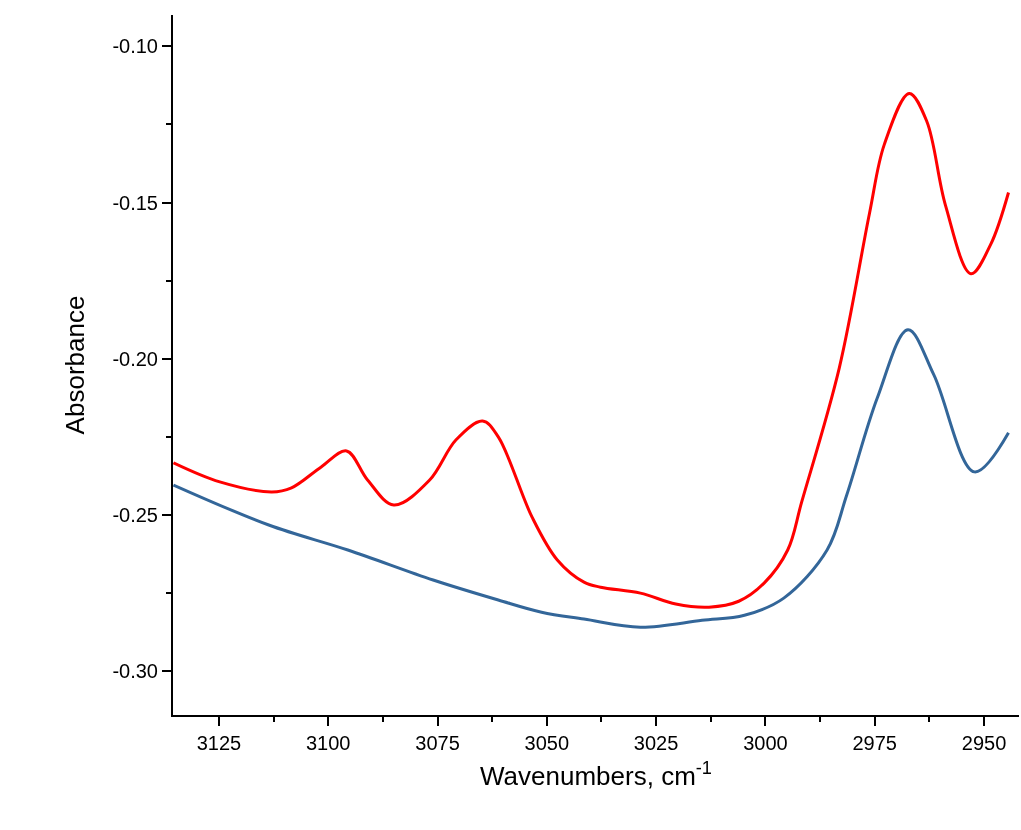 Image resolution: width=1021 pixels, height=830 pixels. What do you see at coordinates (135, 671) in the screenshot?
I see `y-tick-label: -0.30` at bounding box center [135, 671].